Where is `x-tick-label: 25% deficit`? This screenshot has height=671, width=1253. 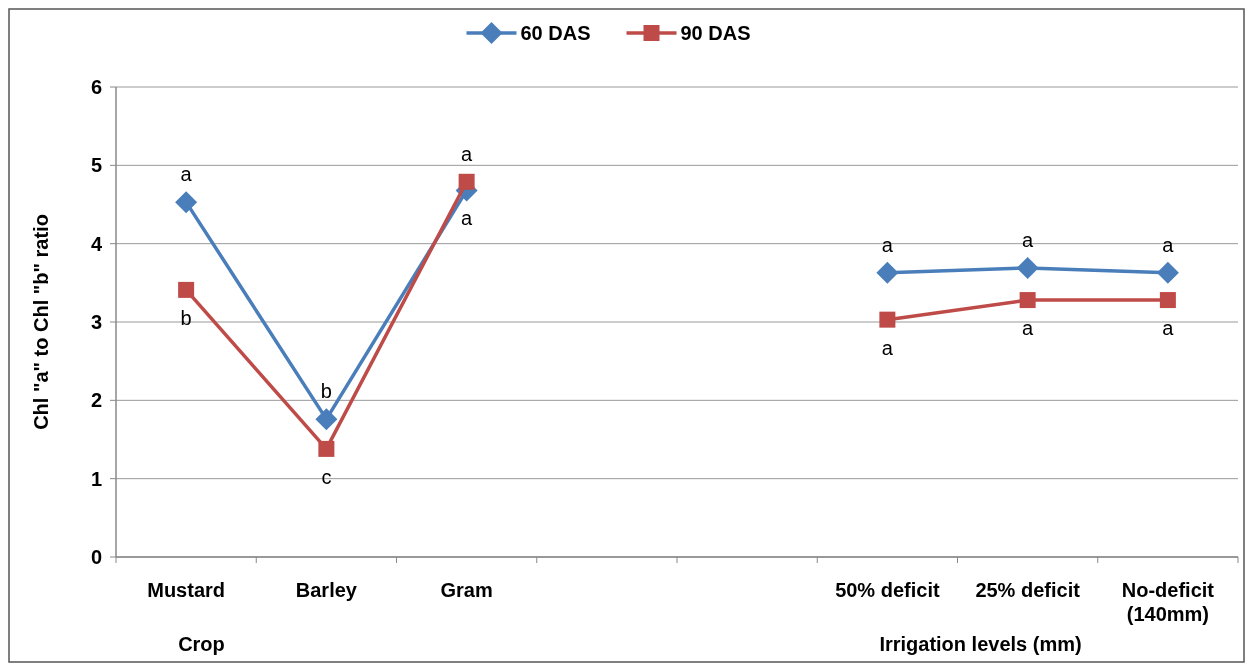
x-tick-label: 25% deficit is located at coordinates (1028, 590).